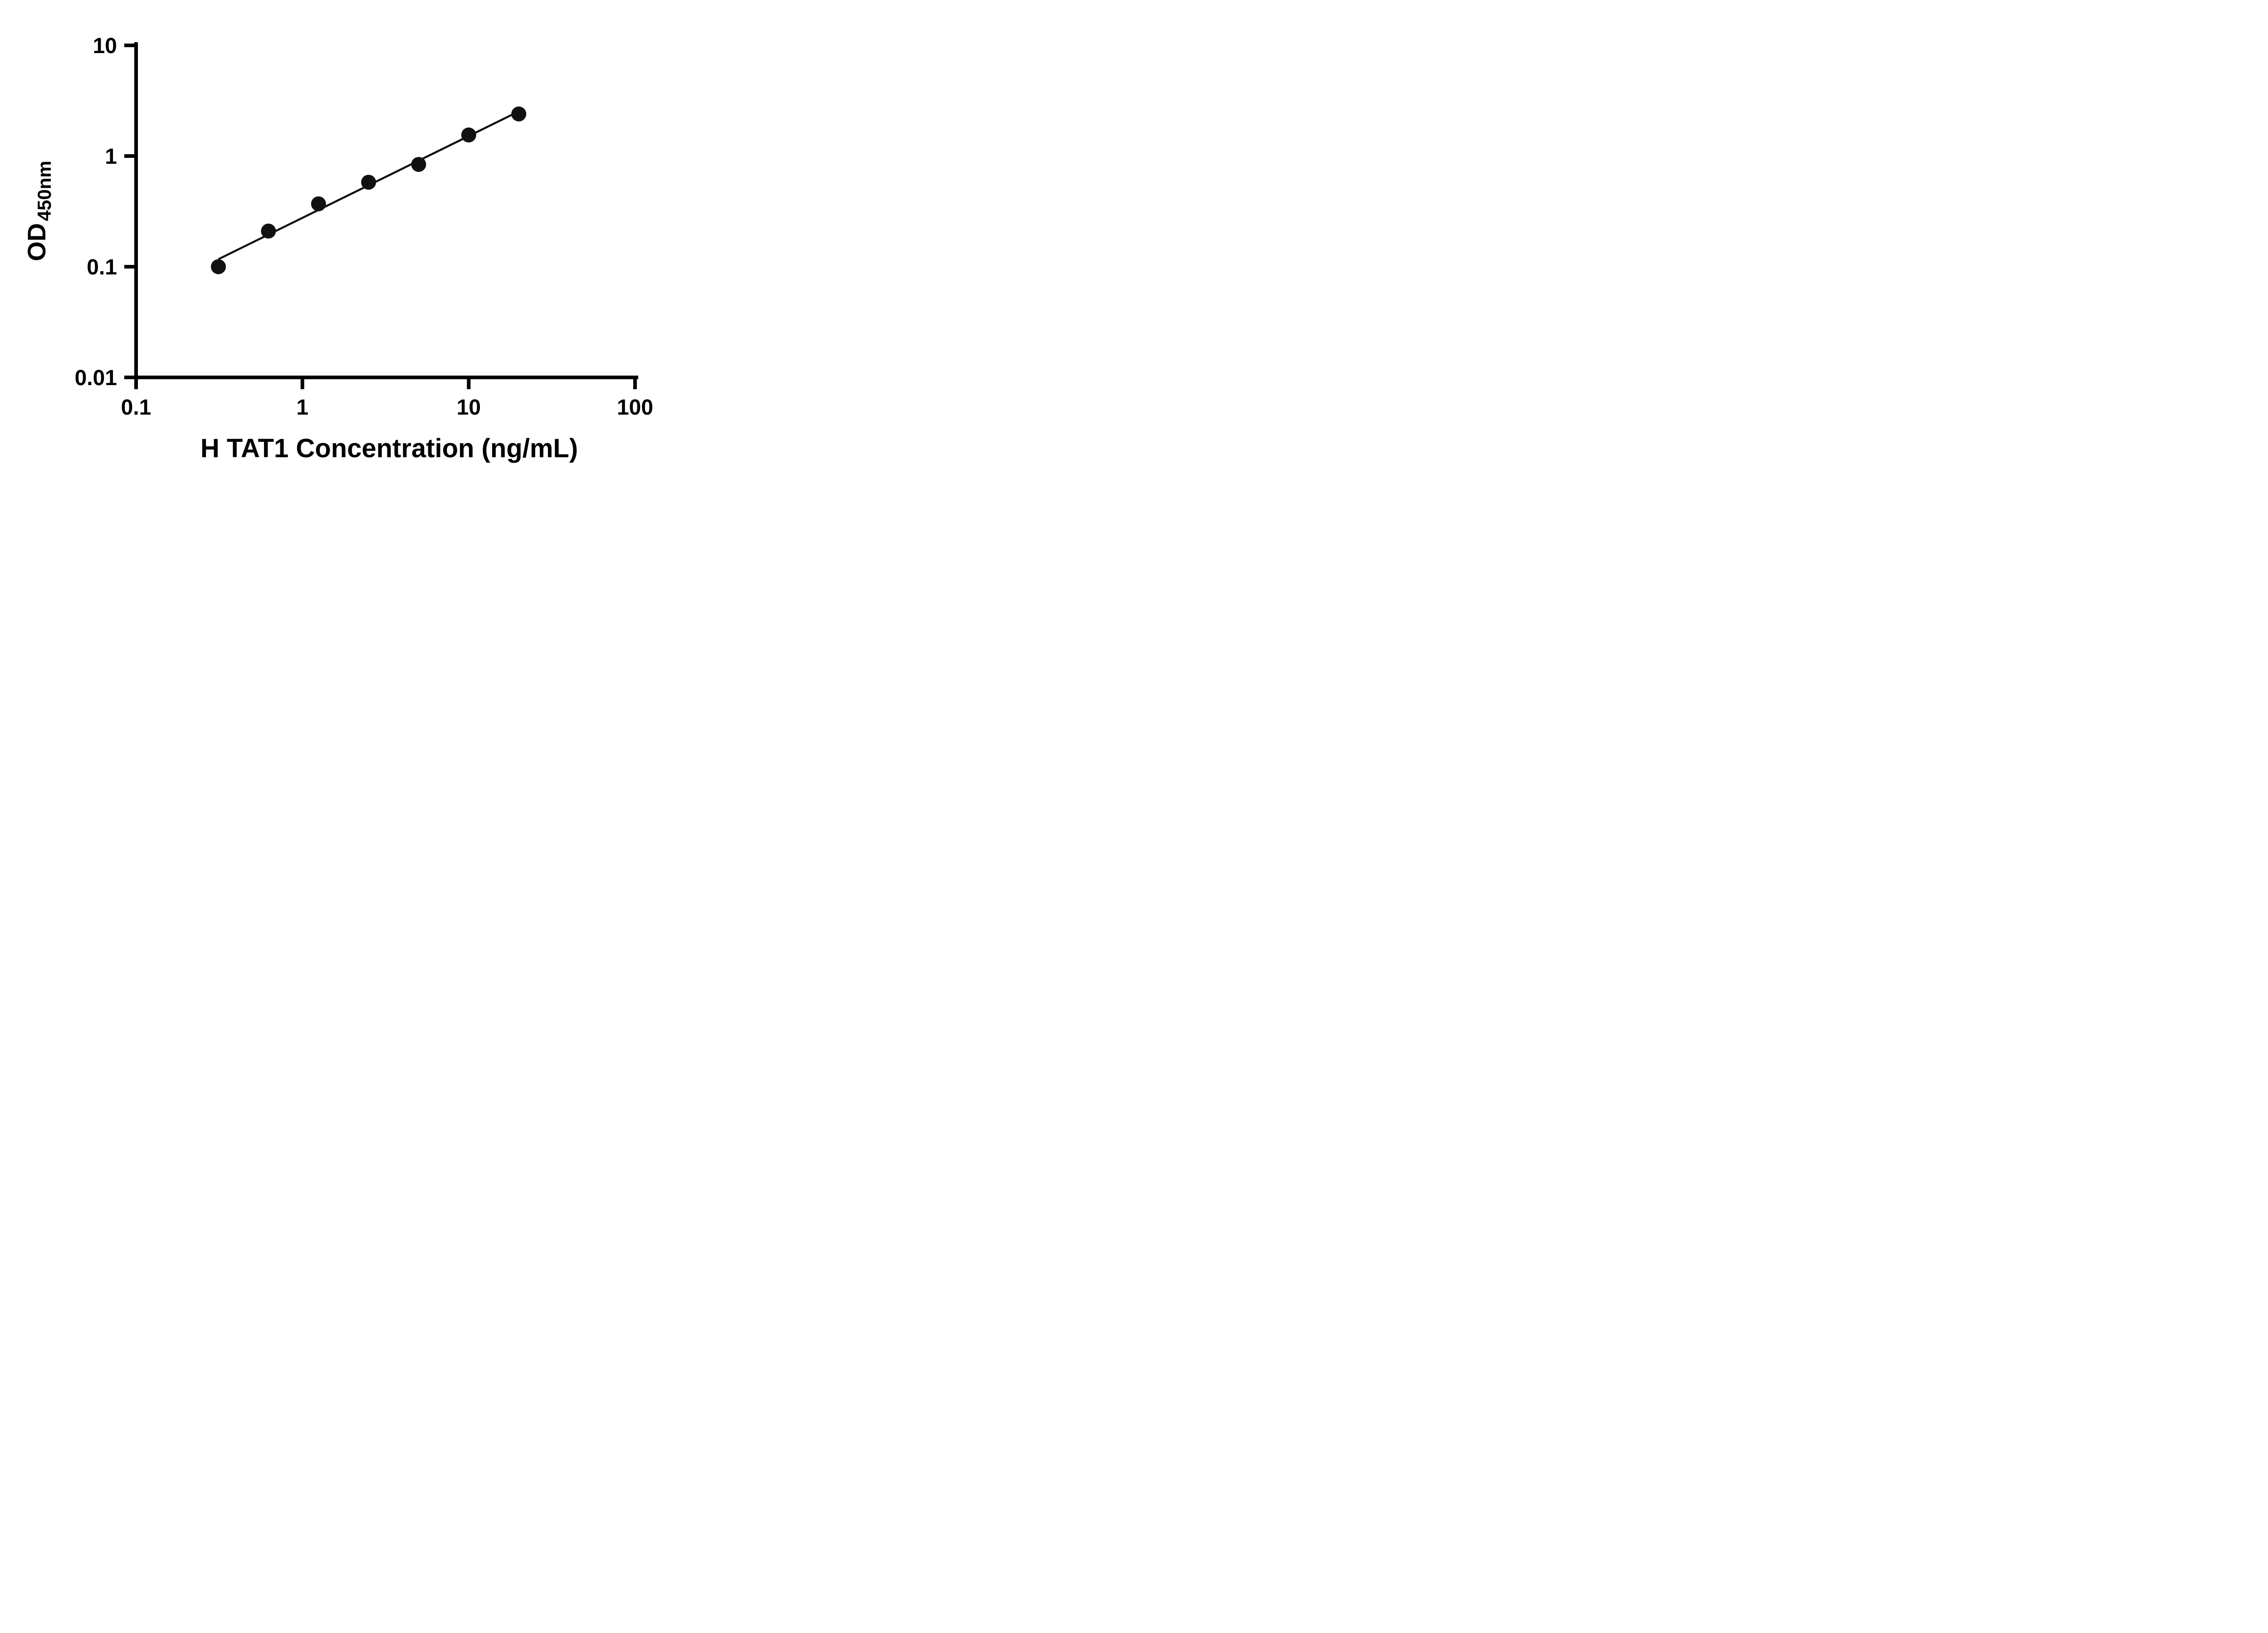 The width and height of the screenshot is (2268, 1633). I want to click on y-axis-label: OD 450nm, so click(38, 211).